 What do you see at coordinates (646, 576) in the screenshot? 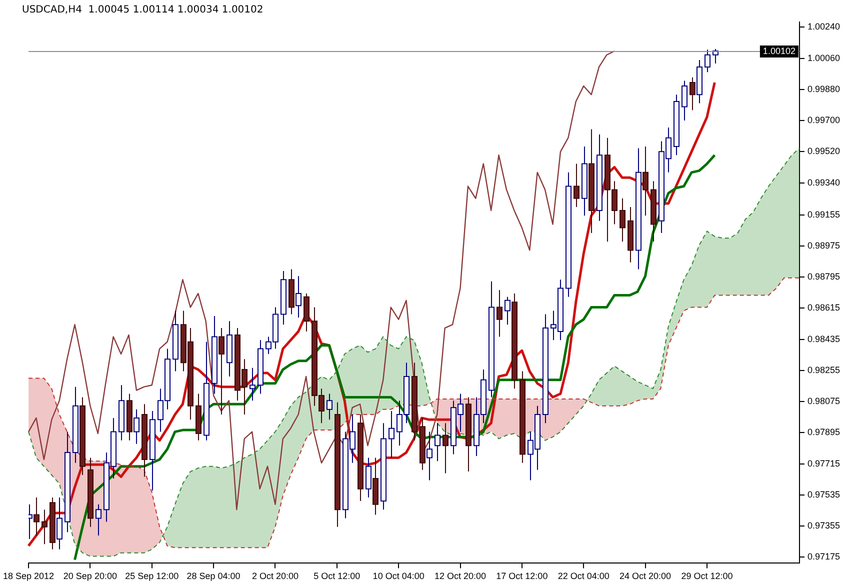
I see `x-tick-label: 24 Oct 20:00` at bounding box center [646, 576].